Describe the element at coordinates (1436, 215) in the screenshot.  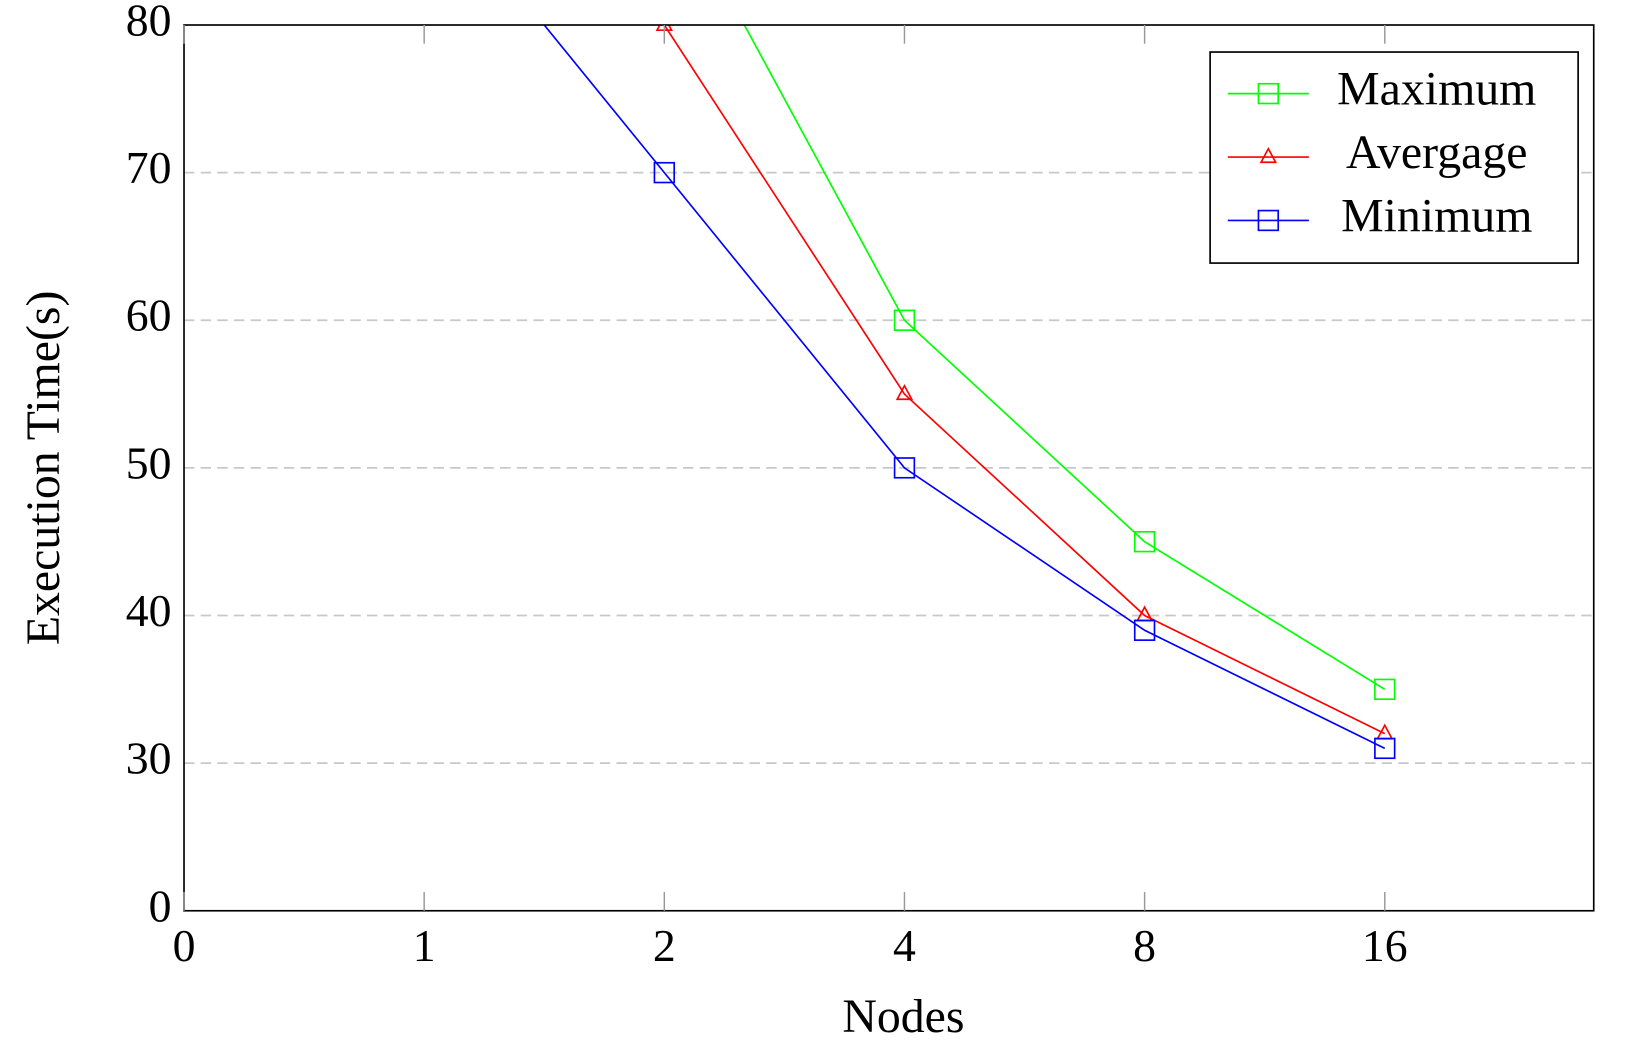
I see `legend-label: Minimum` at that location.